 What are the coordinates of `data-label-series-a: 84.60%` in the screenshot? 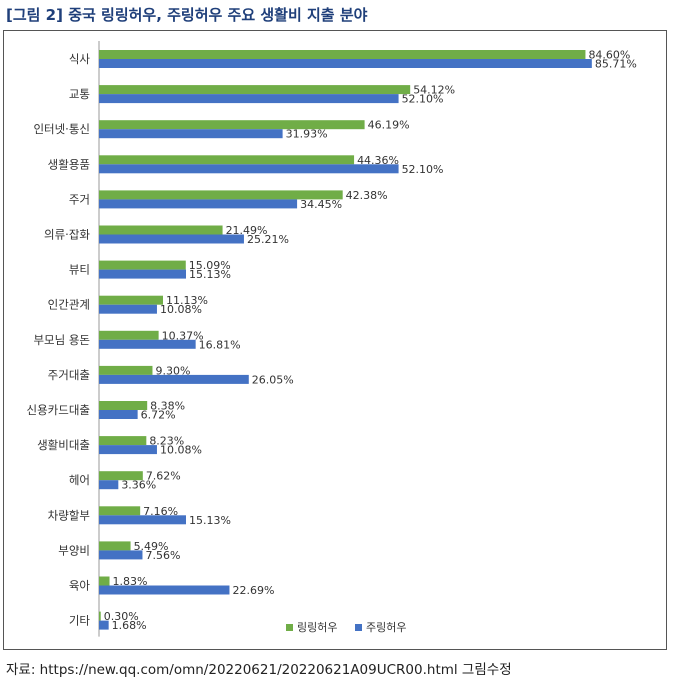 It's located at (609, 55).